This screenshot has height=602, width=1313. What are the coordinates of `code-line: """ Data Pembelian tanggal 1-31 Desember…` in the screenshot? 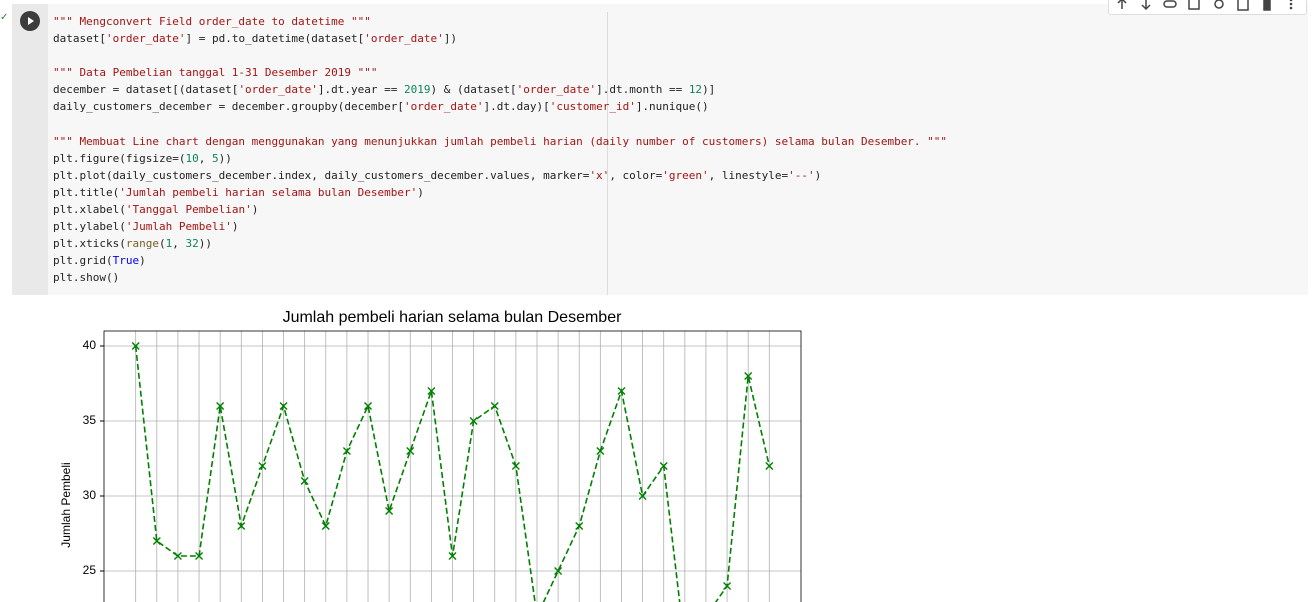 It's located at (500, 72).